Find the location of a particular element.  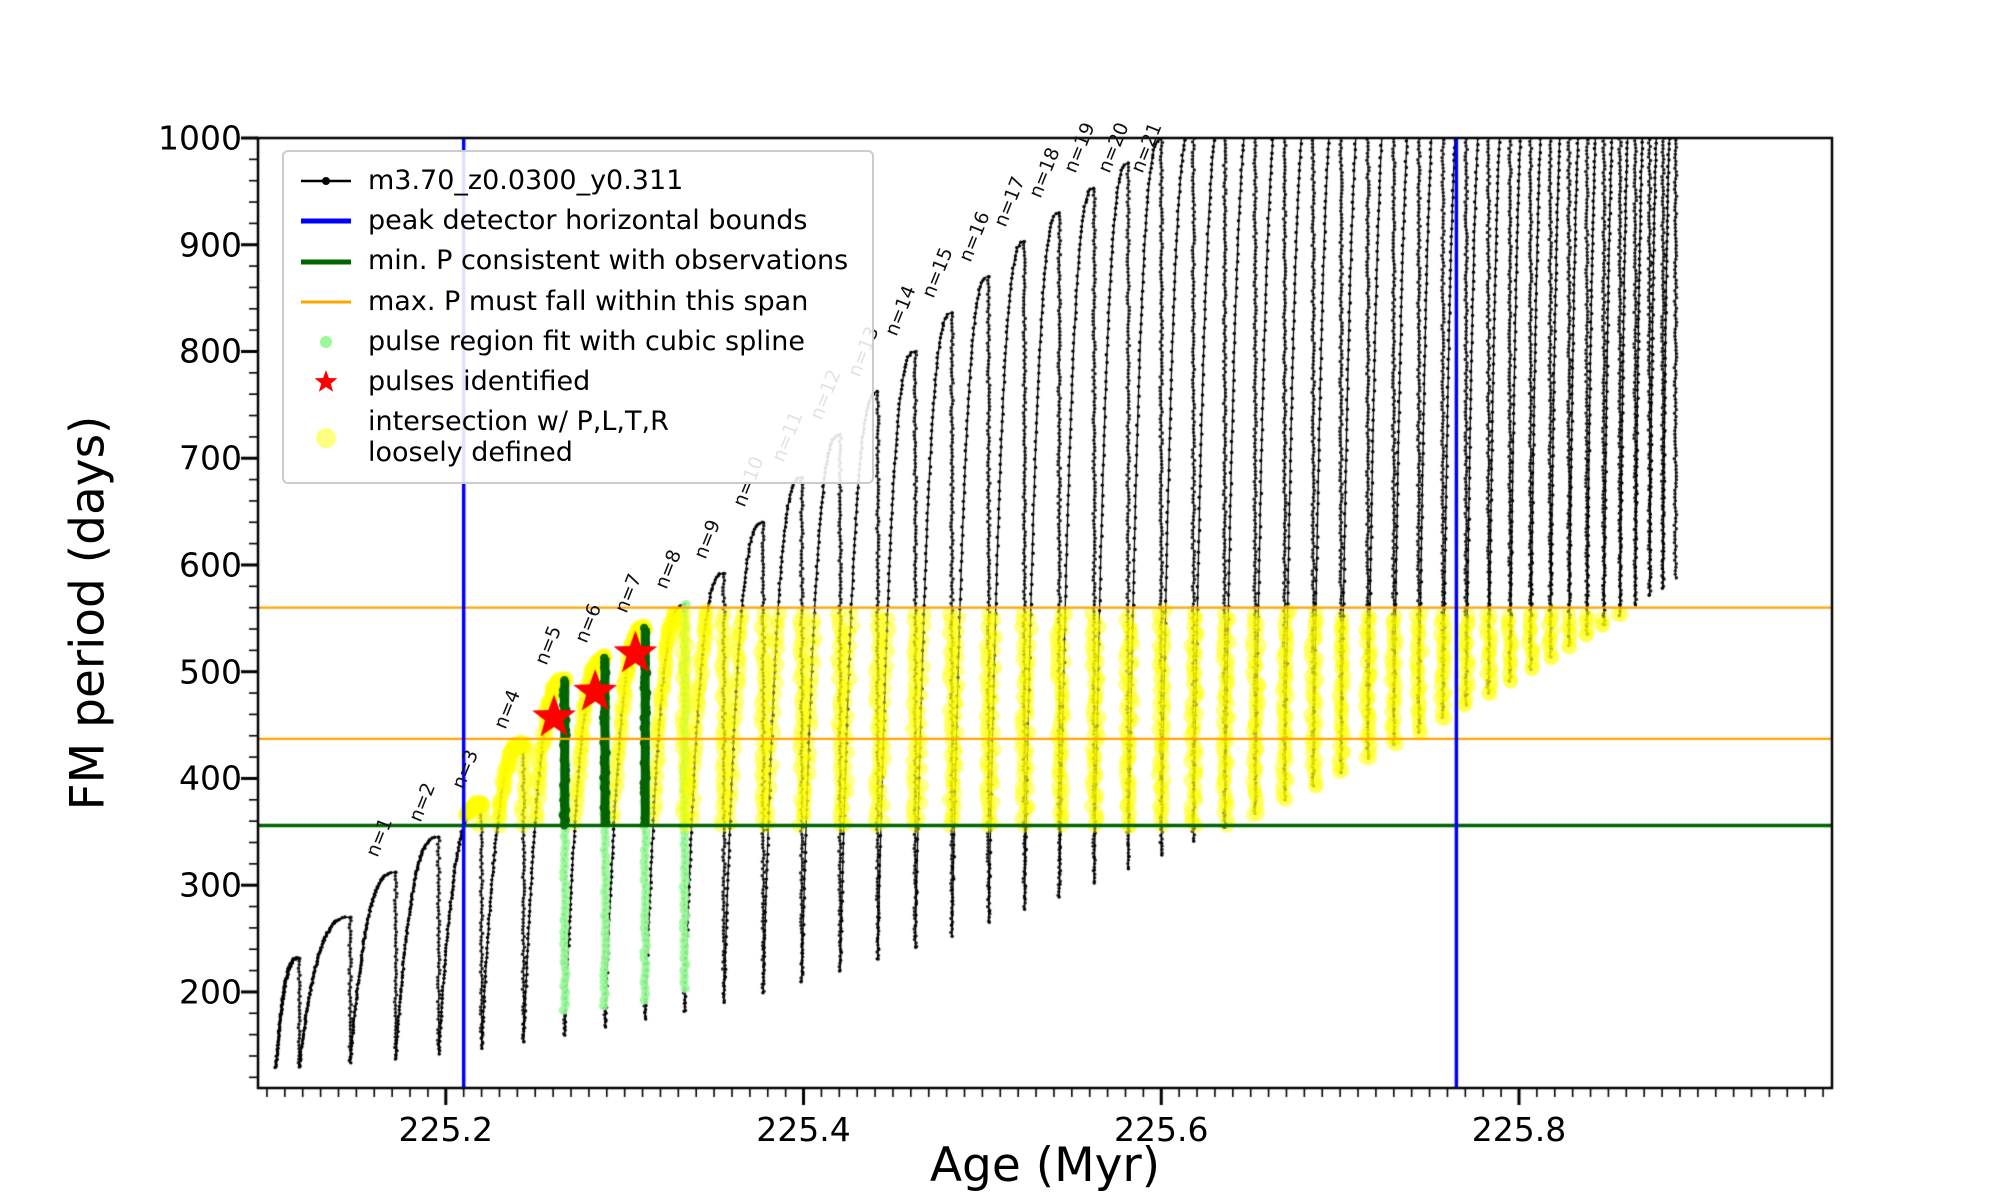

x-axis-label: Age (Myr) is located at coordinates (1045, 1165).